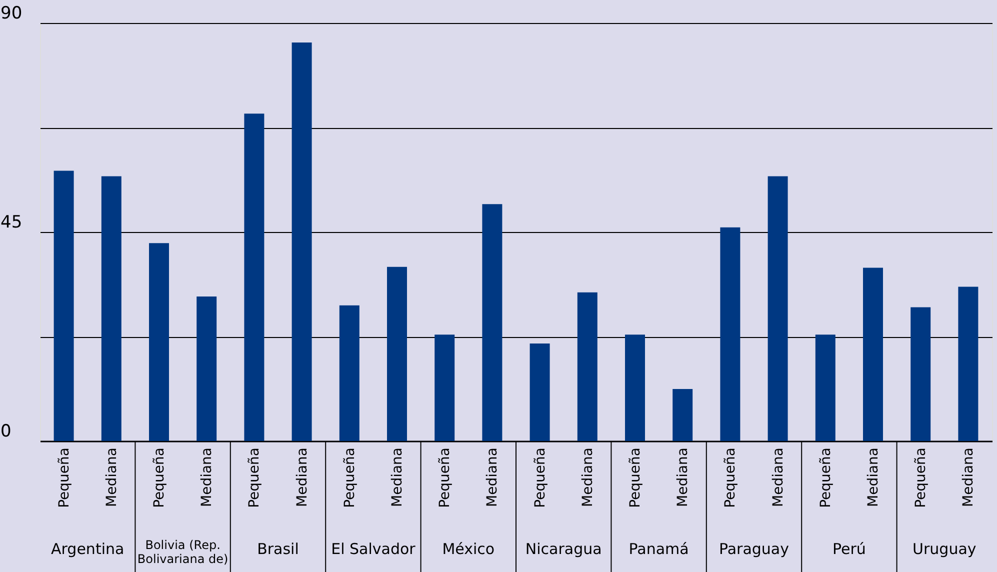  I want to click on text: El Salvador, so click(373, 549).